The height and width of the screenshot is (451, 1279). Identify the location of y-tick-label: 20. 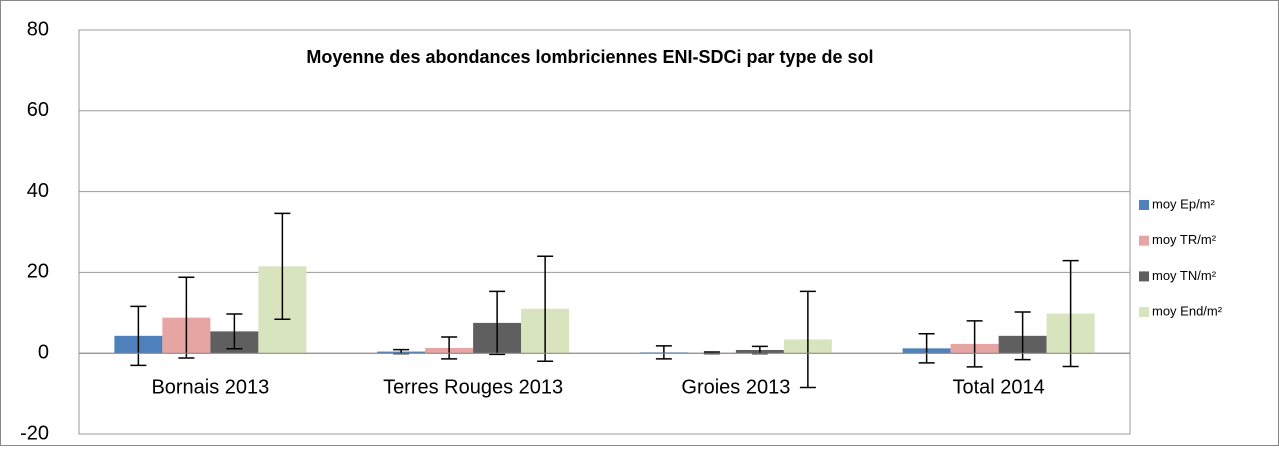
(38, 272).